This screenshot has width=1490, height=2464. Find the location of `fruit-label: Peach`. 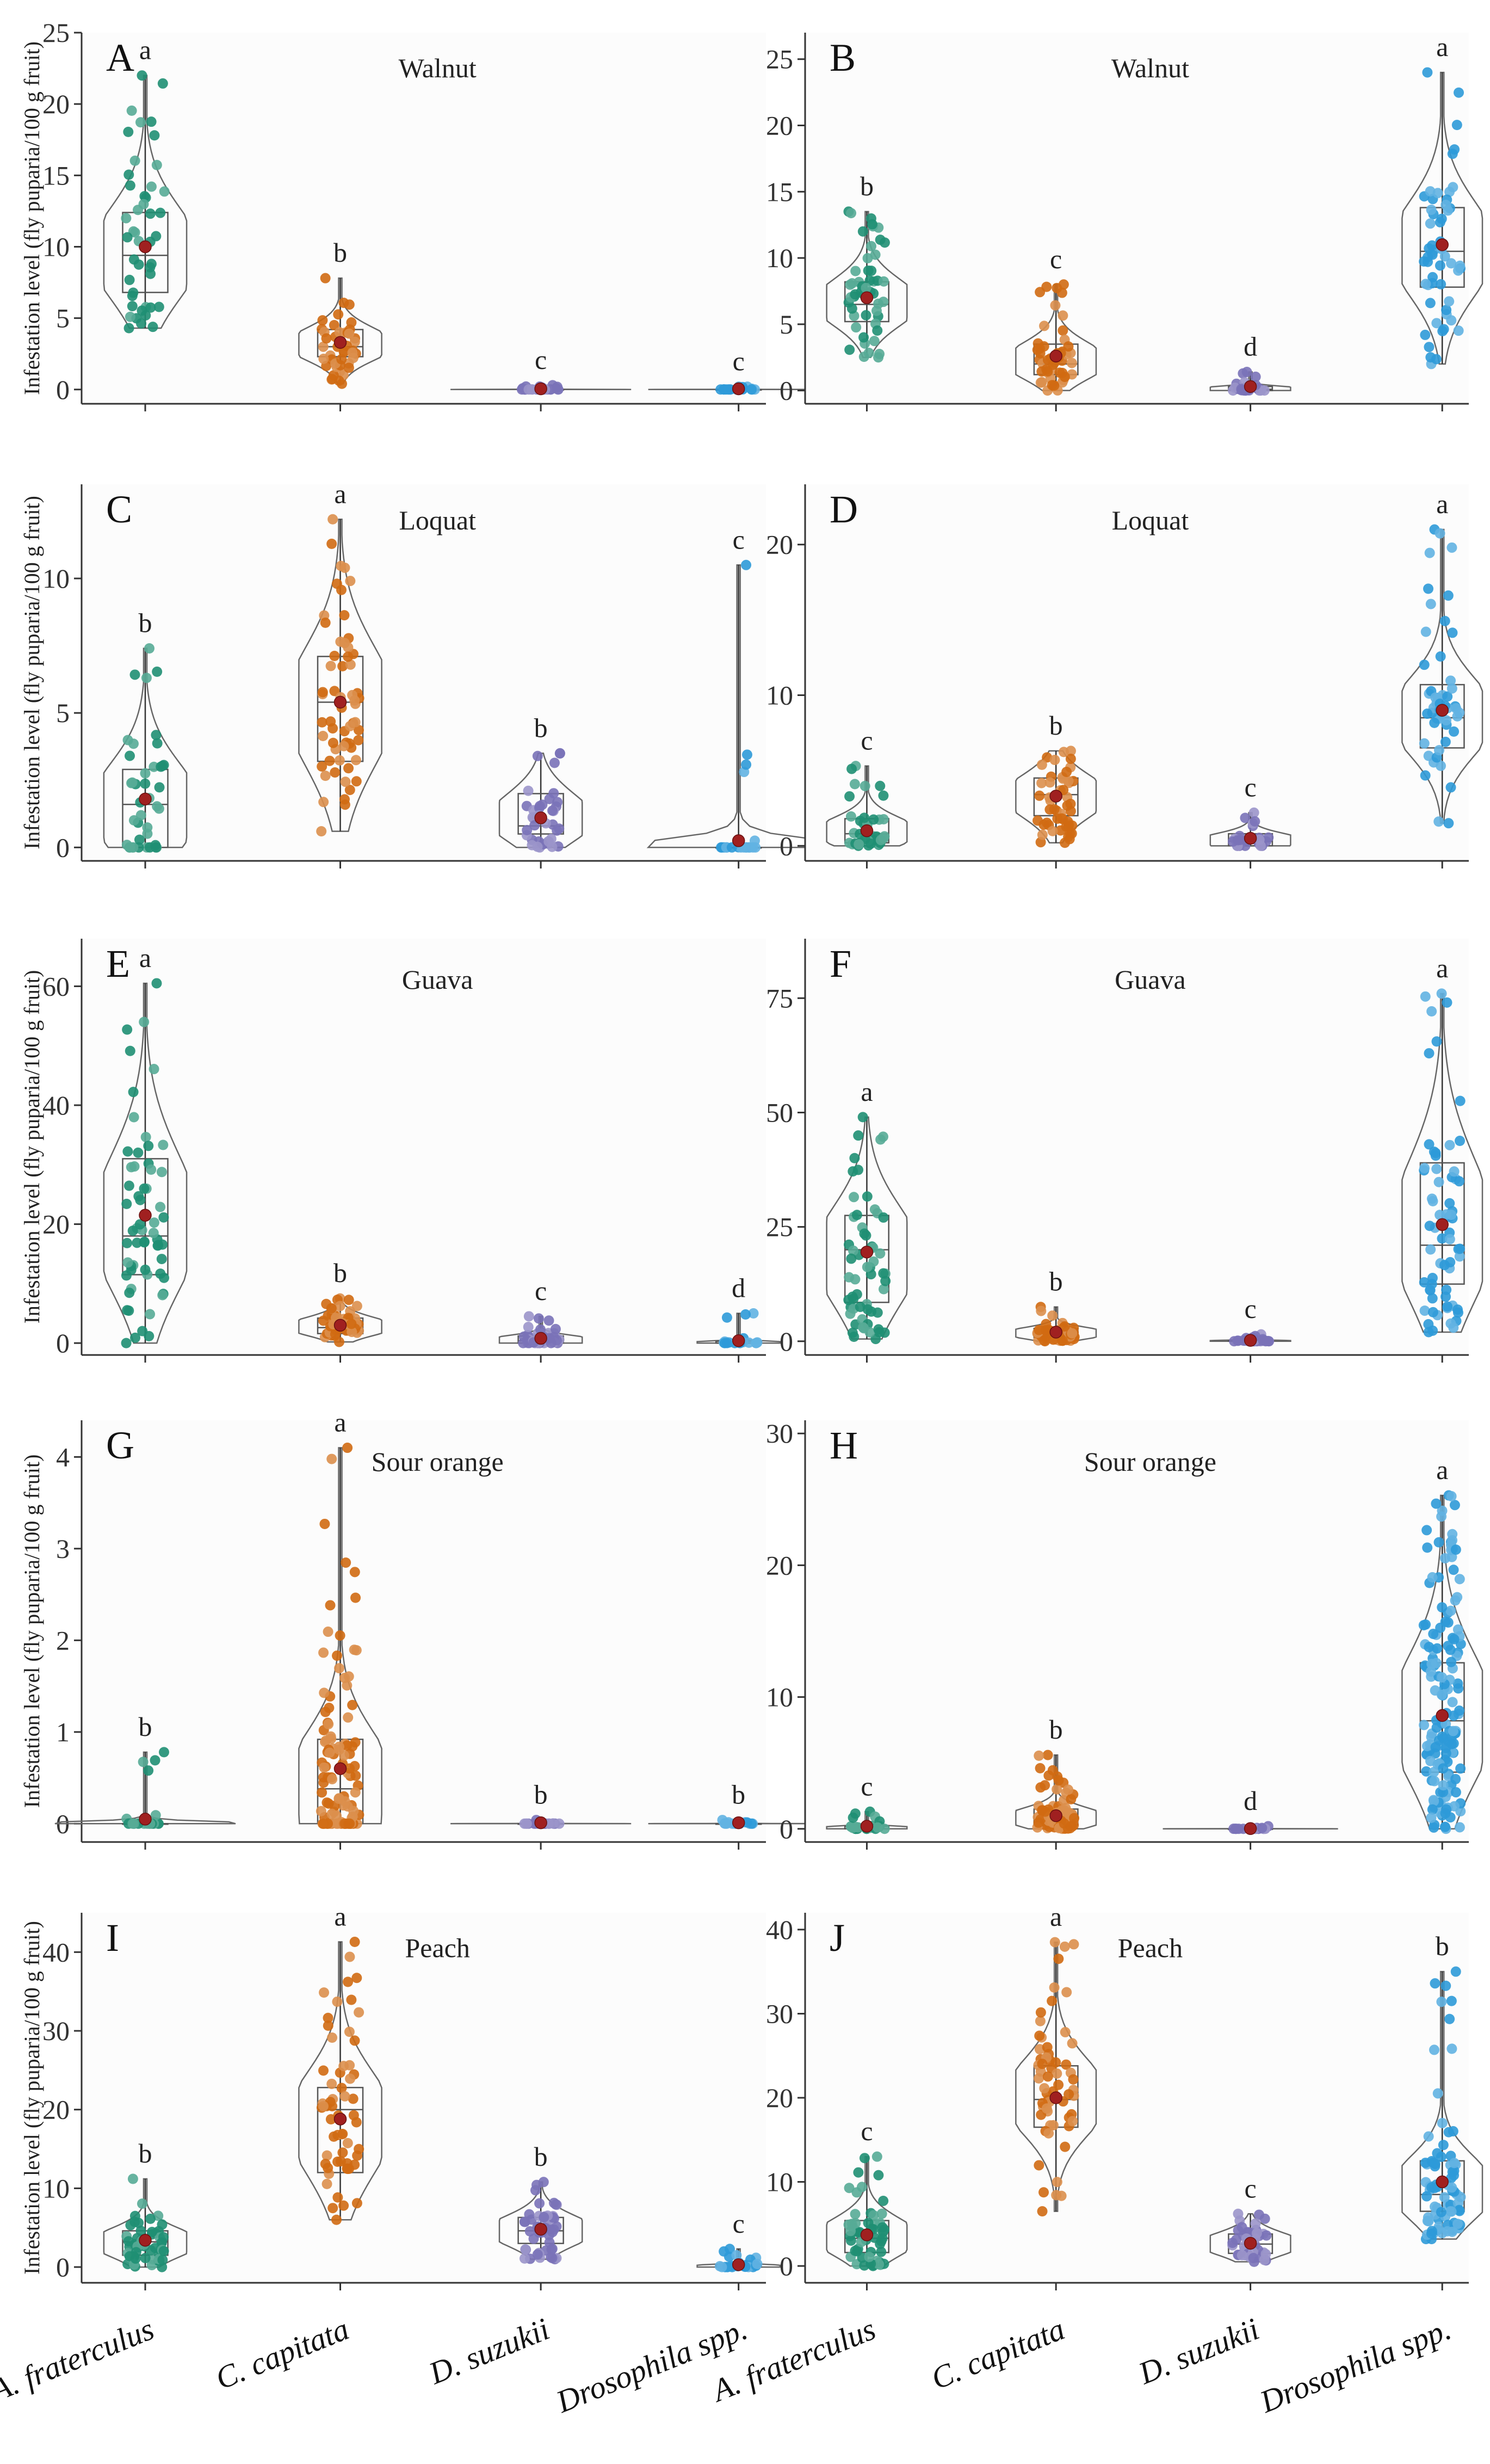

fruit-label: Peach is located at coordinates (1150, 1948).